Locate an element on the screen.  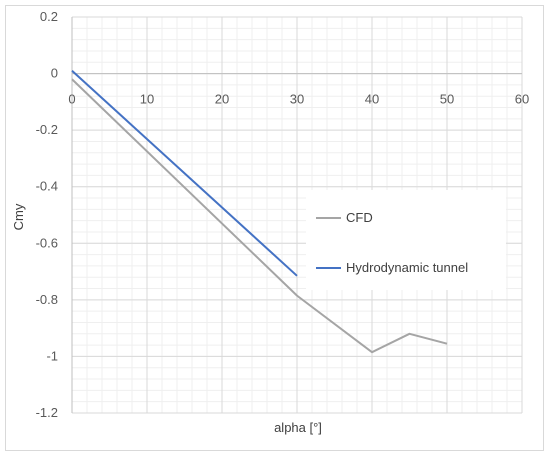
y-tick-labels: 0.2 0 -0.2 -0.4 -0.6 -0.8 -1 -1.2 is located at coordinates (47, 214).